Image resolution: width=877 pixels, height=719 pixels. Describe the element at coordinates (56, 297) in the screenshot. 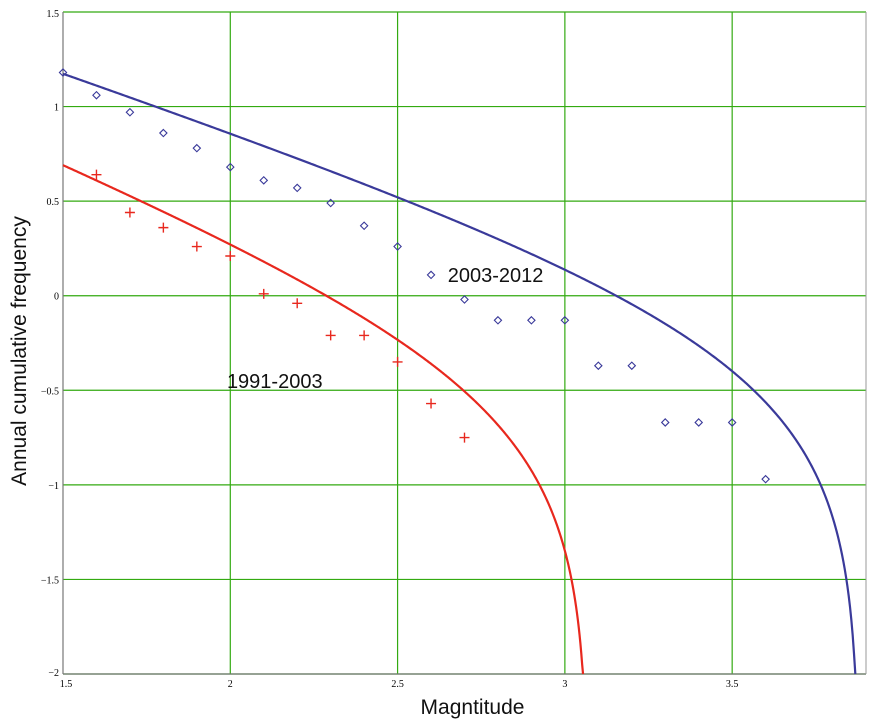

I see `y-tick-label: 0` at that location.